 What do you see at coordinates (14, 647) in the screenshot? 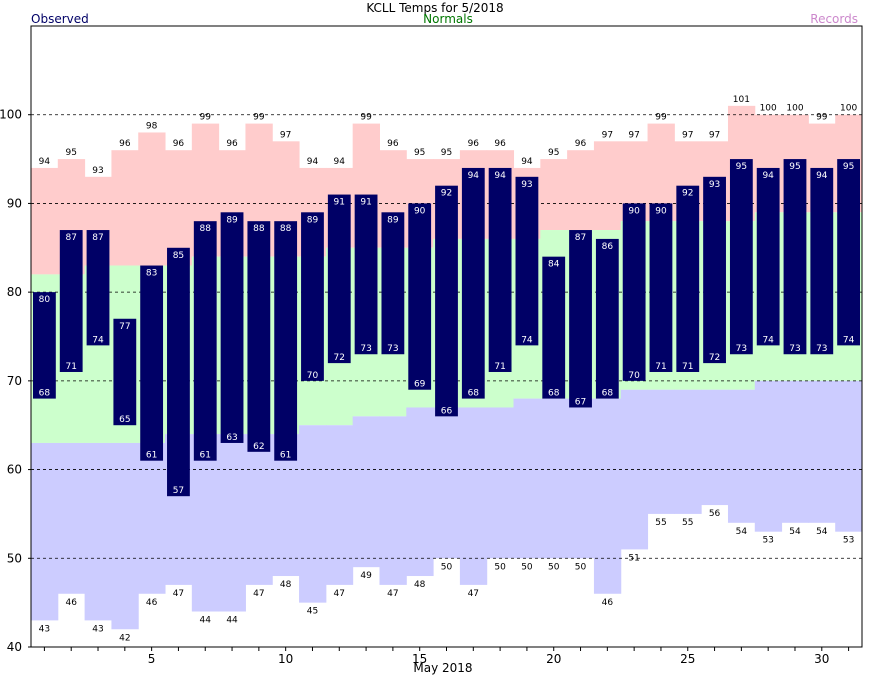
I see `y-tick-label: 40` at bounding box center [14, 647].